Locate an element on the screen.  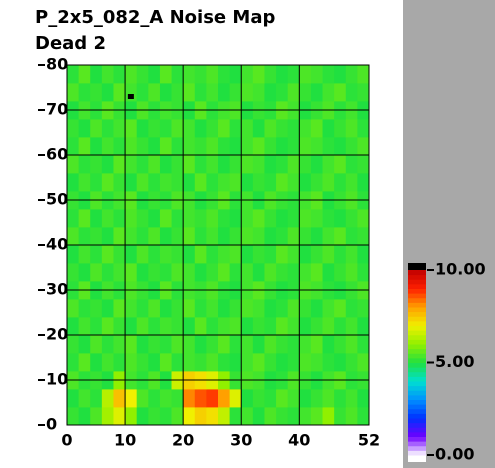
colorbar-label: 5.00 is located at coordinates (454, 361).